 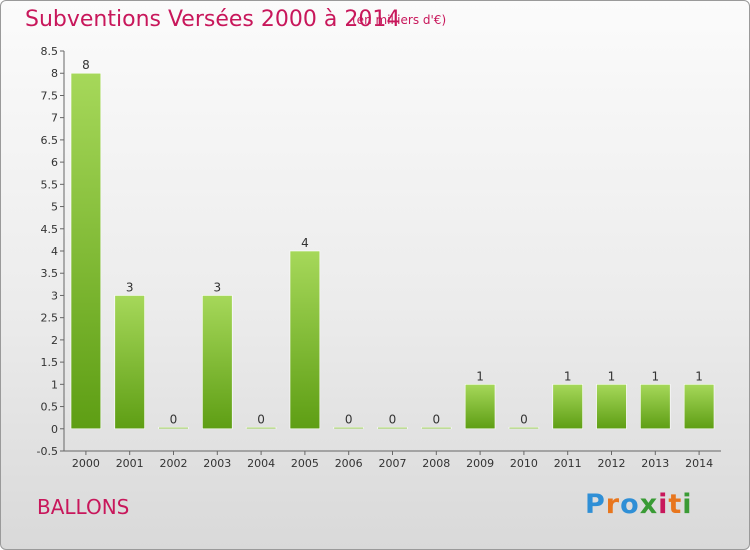 What do you see at coordinates (349, 463) in the screenshot?
I see `x-tick-label: 2006` at bounding box center [349, 463].